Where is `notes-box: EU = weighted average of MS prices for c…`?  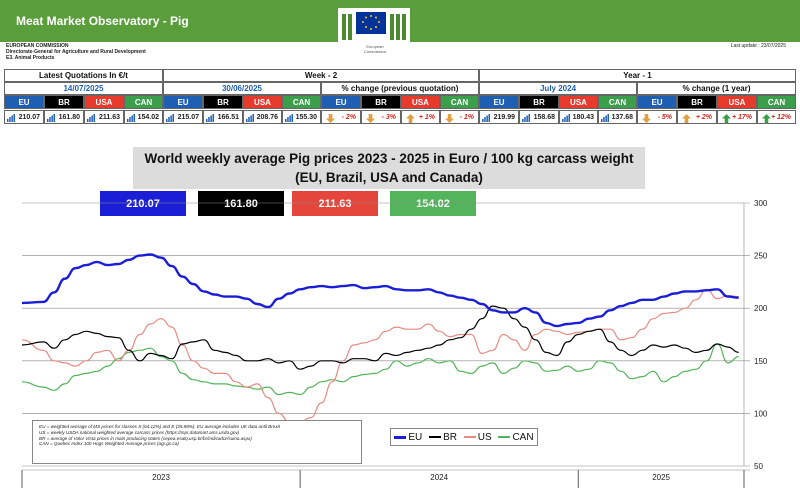
notes-box: EU = weighted average of MS prices for c… is located at coordinates (197, 442).